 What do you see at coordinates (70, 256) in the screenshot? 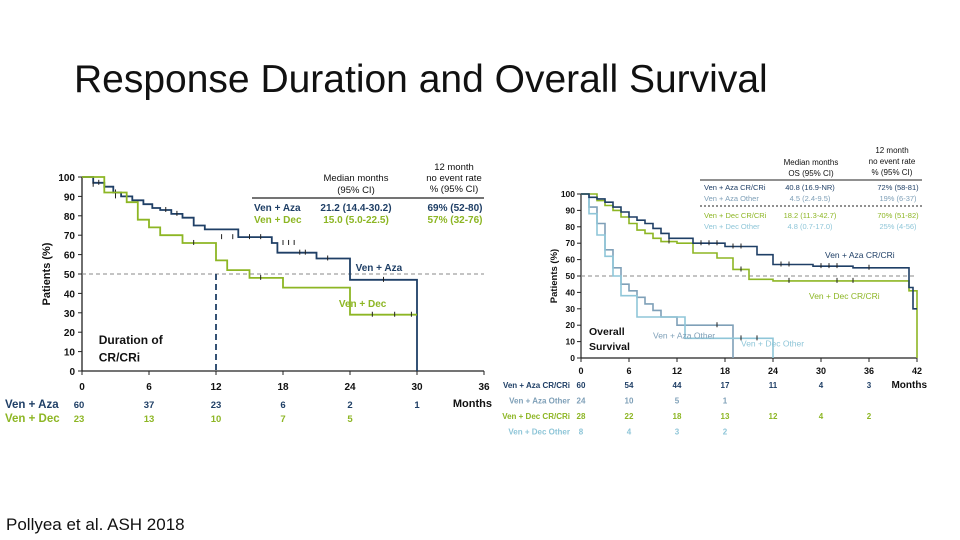
I see `left-y-tick-label: 60` at bounding box center [70, 256].